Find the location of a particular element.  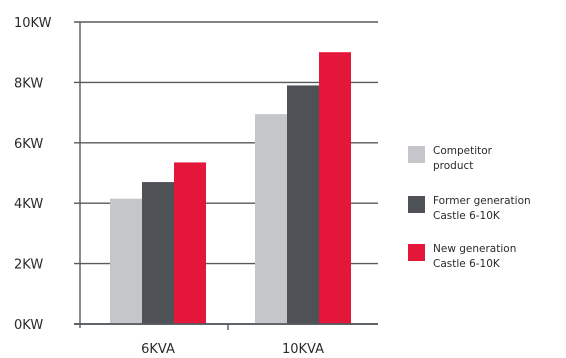

y-tick-label-5: 10KW is located at coordinates (33, 23).